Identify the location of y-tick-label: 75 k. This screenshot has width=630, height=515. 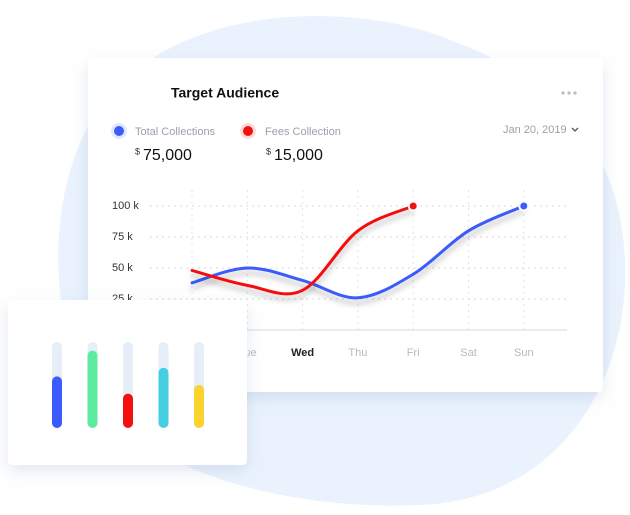
(122, 237).